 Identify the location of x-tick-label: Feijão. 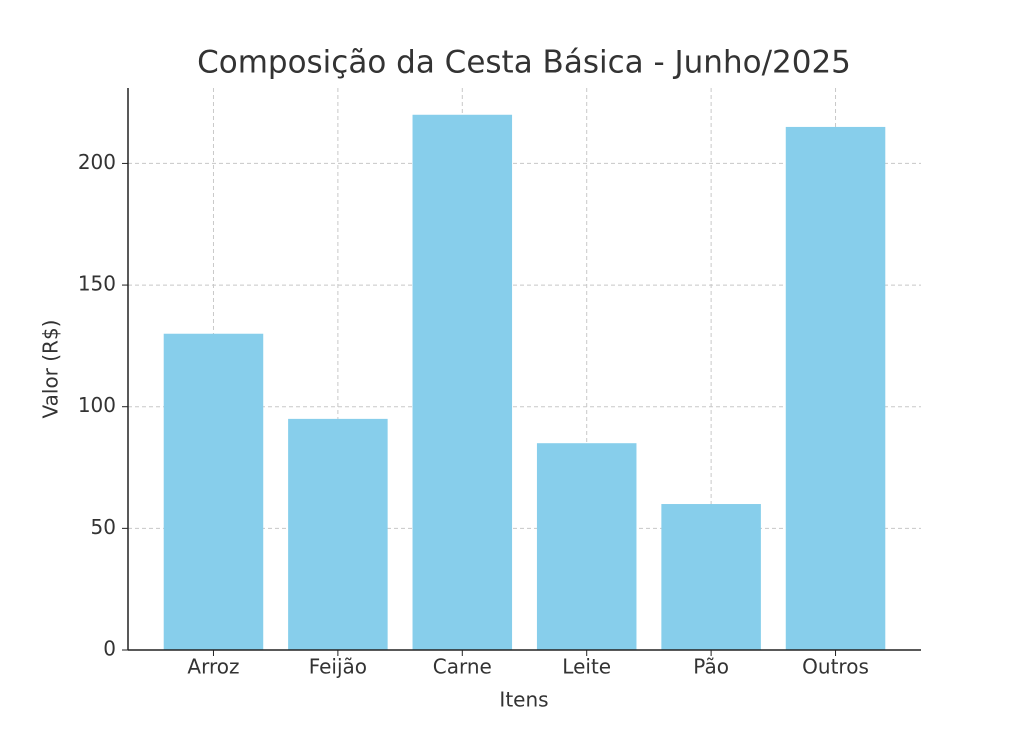
(338, 667).